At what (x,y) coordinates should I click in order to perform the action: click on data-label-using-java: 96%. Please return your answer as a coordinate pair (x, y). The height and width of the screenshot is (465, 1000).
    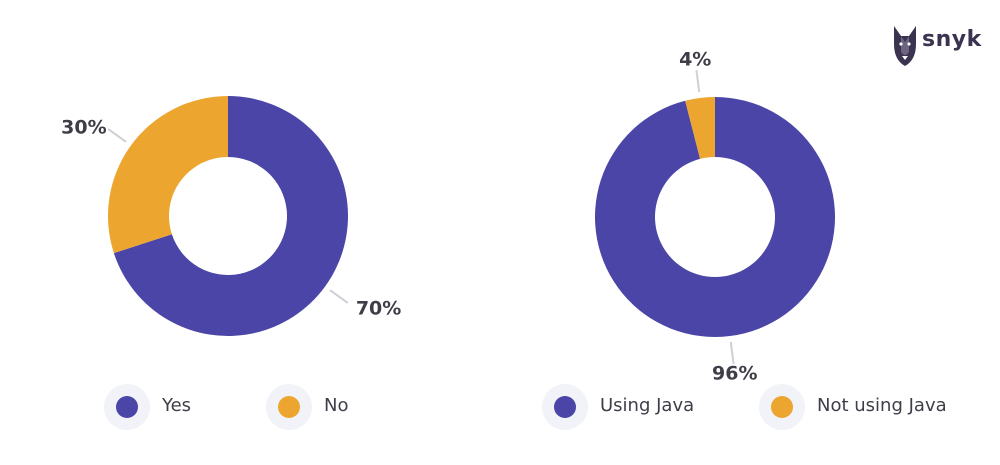
    Looking at the image, I should click on (734, 373).